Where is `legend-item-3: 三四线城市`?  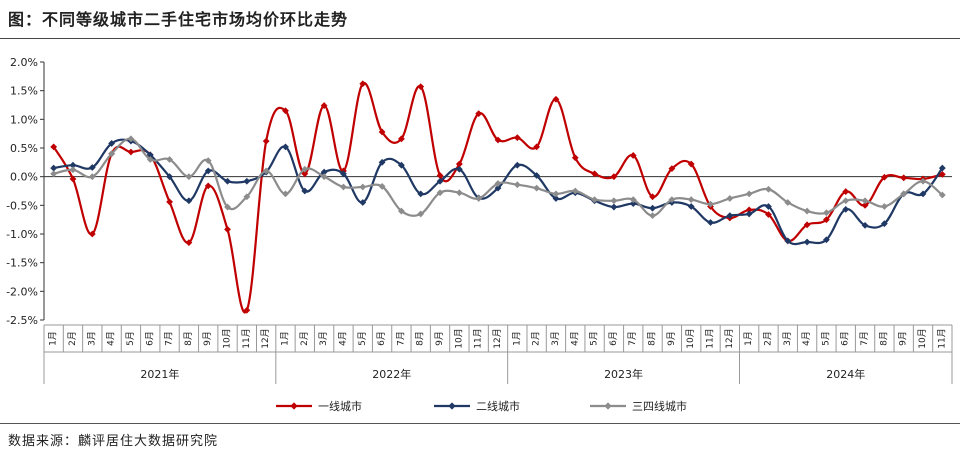
legend-item-3: 三四线城市 is located at coordinates (638, 406).